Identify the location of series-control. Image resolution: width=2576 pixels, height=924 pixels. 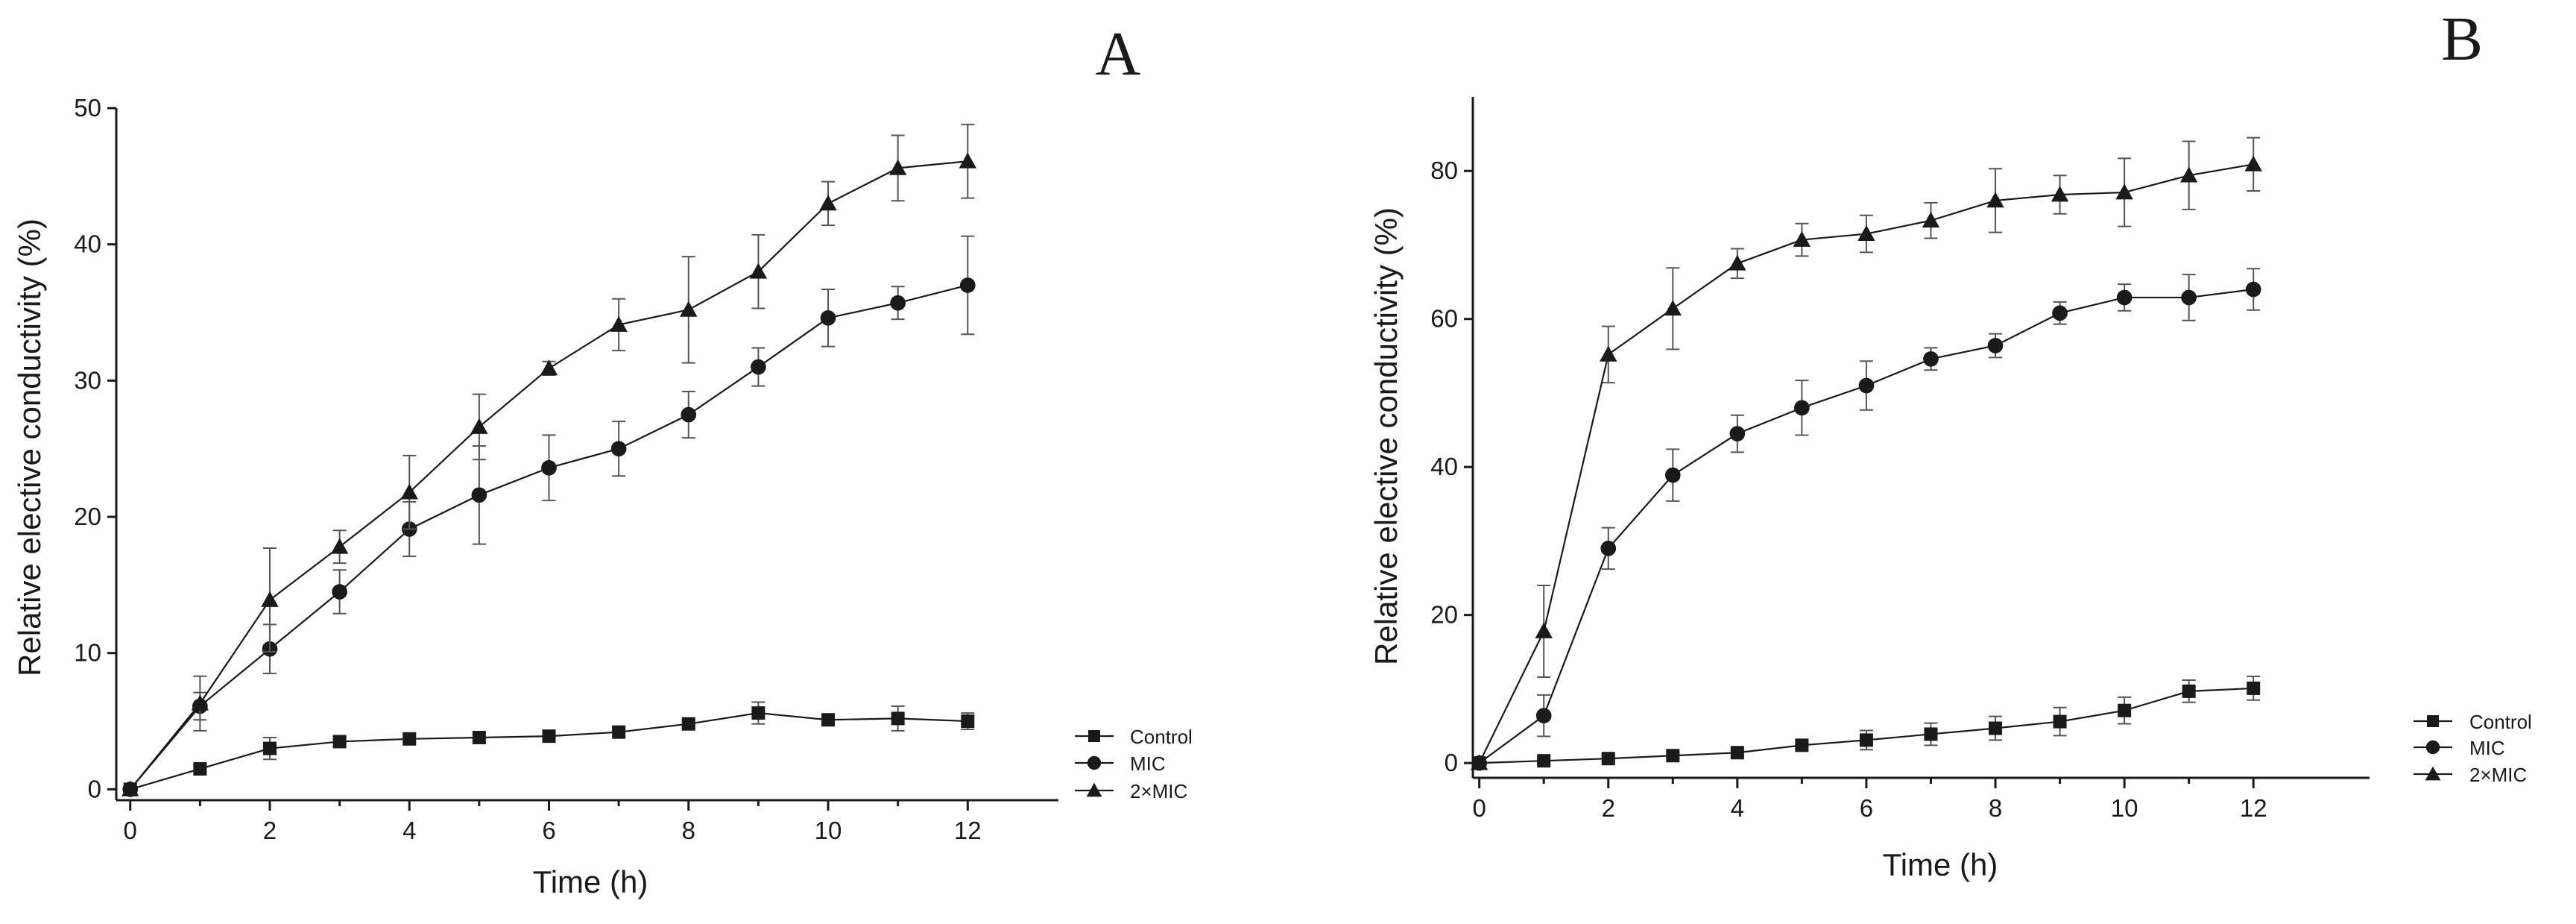
(549, 748).